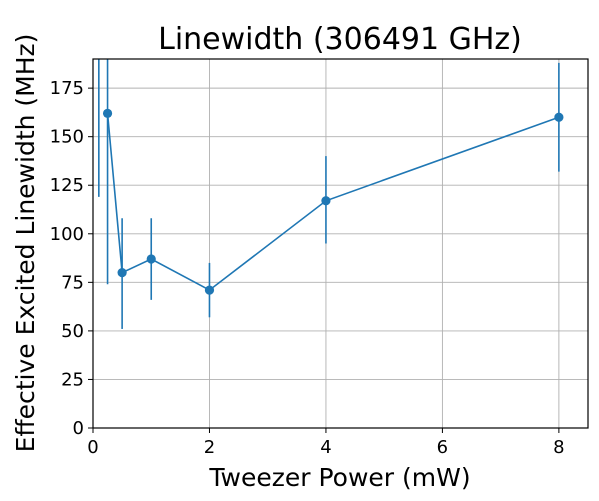 This screenshot has width=599, height=501. Describe the element at coordinates (558, 447) in the screenshot. I see `x-tick-label: 8` at that location.